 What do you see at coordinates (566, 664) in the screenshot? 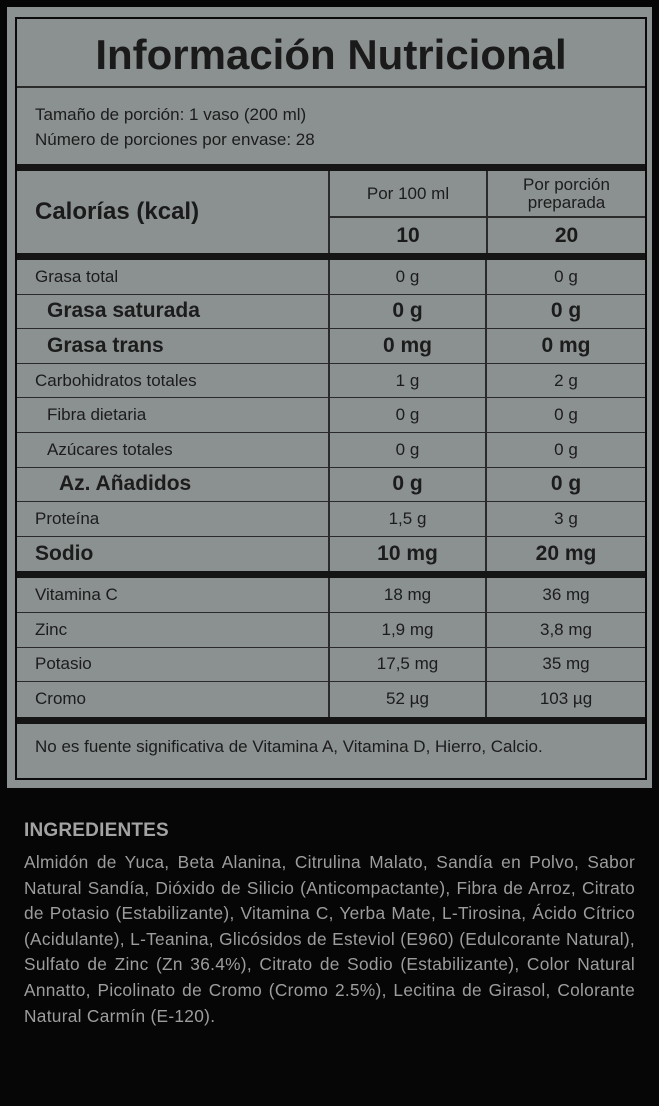
I see `value-per-serving: 35 mg` at bounding box center [566, 664].